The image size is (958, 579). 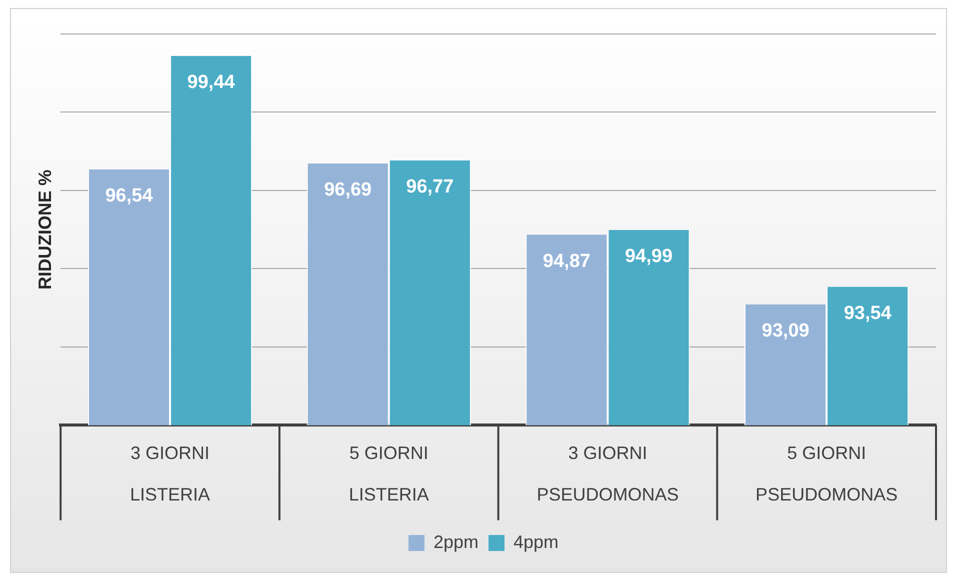 I want to click on data-label: 96,54, so click(x=129, y=196).